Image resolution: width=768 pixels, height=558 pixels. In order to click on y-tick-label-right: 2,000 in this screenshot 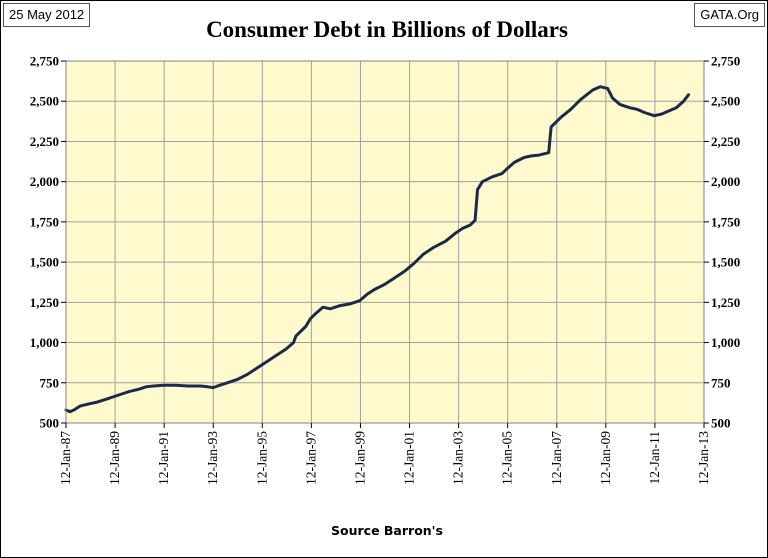, I will do `click(725, 181)`.